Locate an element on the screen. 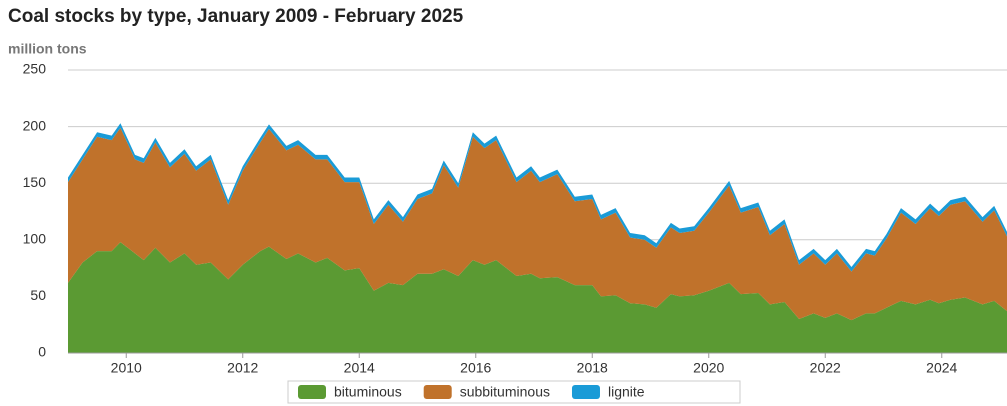 Image resolution: width=1007 pixels, height=406 pixels. x-tick-label: 2018 is located at coordinates (592, 368).